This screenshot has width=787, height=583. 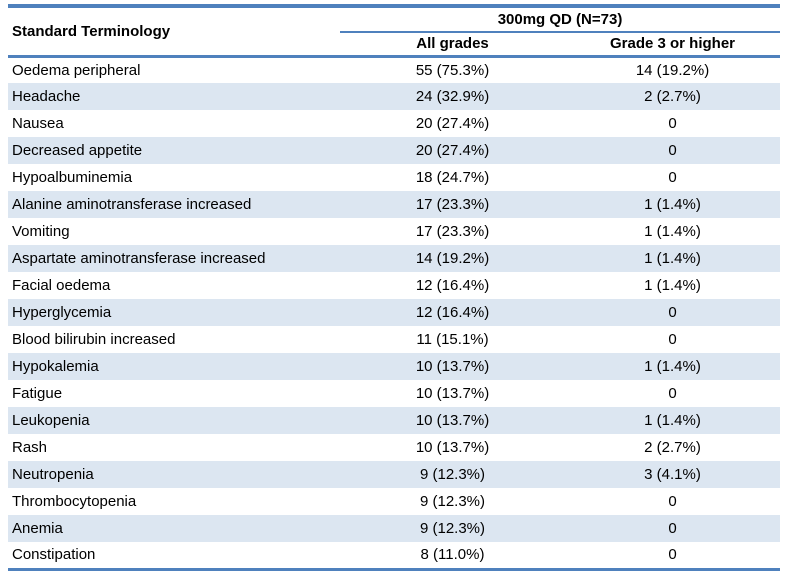 I want to click on adverse-event-term: Hyperglycemia, so click(x=62, y=312).